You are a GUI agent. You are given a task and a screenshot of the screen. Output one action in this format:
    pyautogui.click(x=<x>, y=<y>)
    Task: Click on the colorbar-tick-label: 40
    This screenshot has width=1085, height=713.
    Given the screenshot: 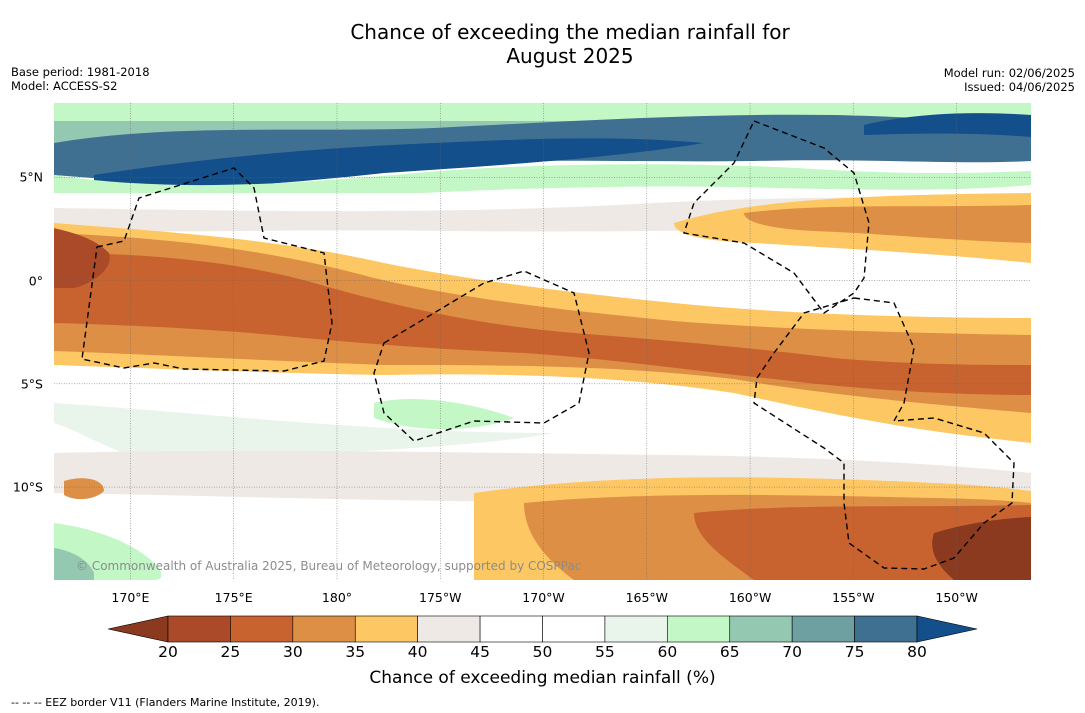 What is the action you would take?
    pyautogui.click(x=417, y=652)
    